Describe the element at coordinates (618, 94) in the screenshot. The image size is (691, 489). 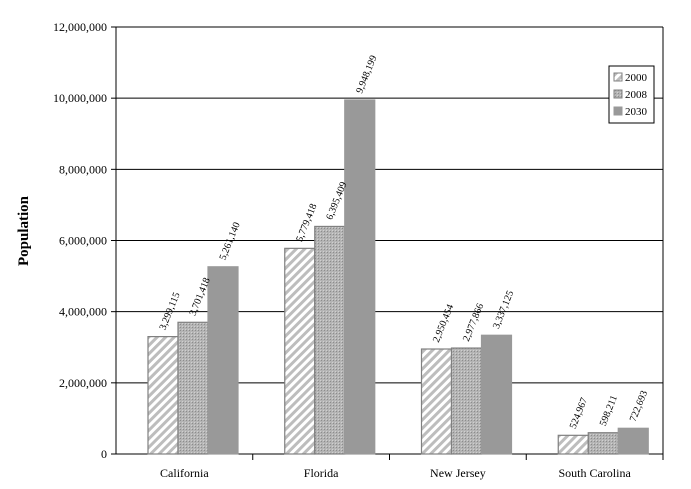
I see `legend-swatch-2008` at that location.